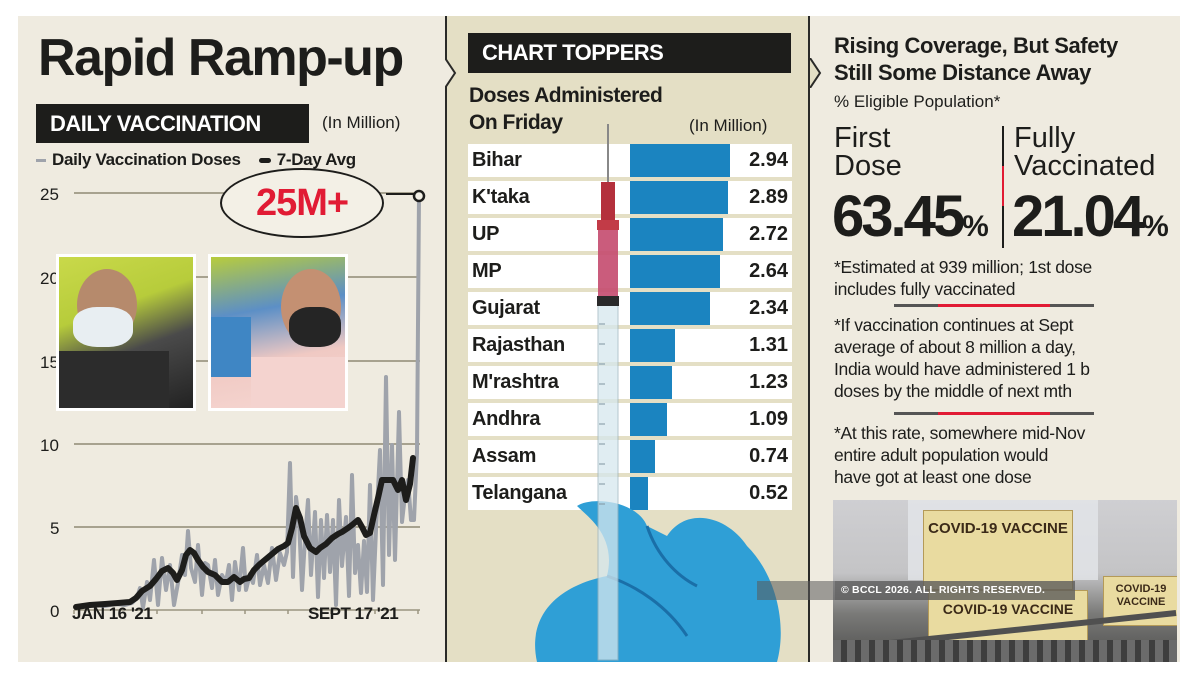 This screenshot has height=681, width=1200. What do you see at coordinates (1078, 216) in the screenshot?
I see `fully-vaccinated-number: 21.04` at bounding box center [1078, 216].